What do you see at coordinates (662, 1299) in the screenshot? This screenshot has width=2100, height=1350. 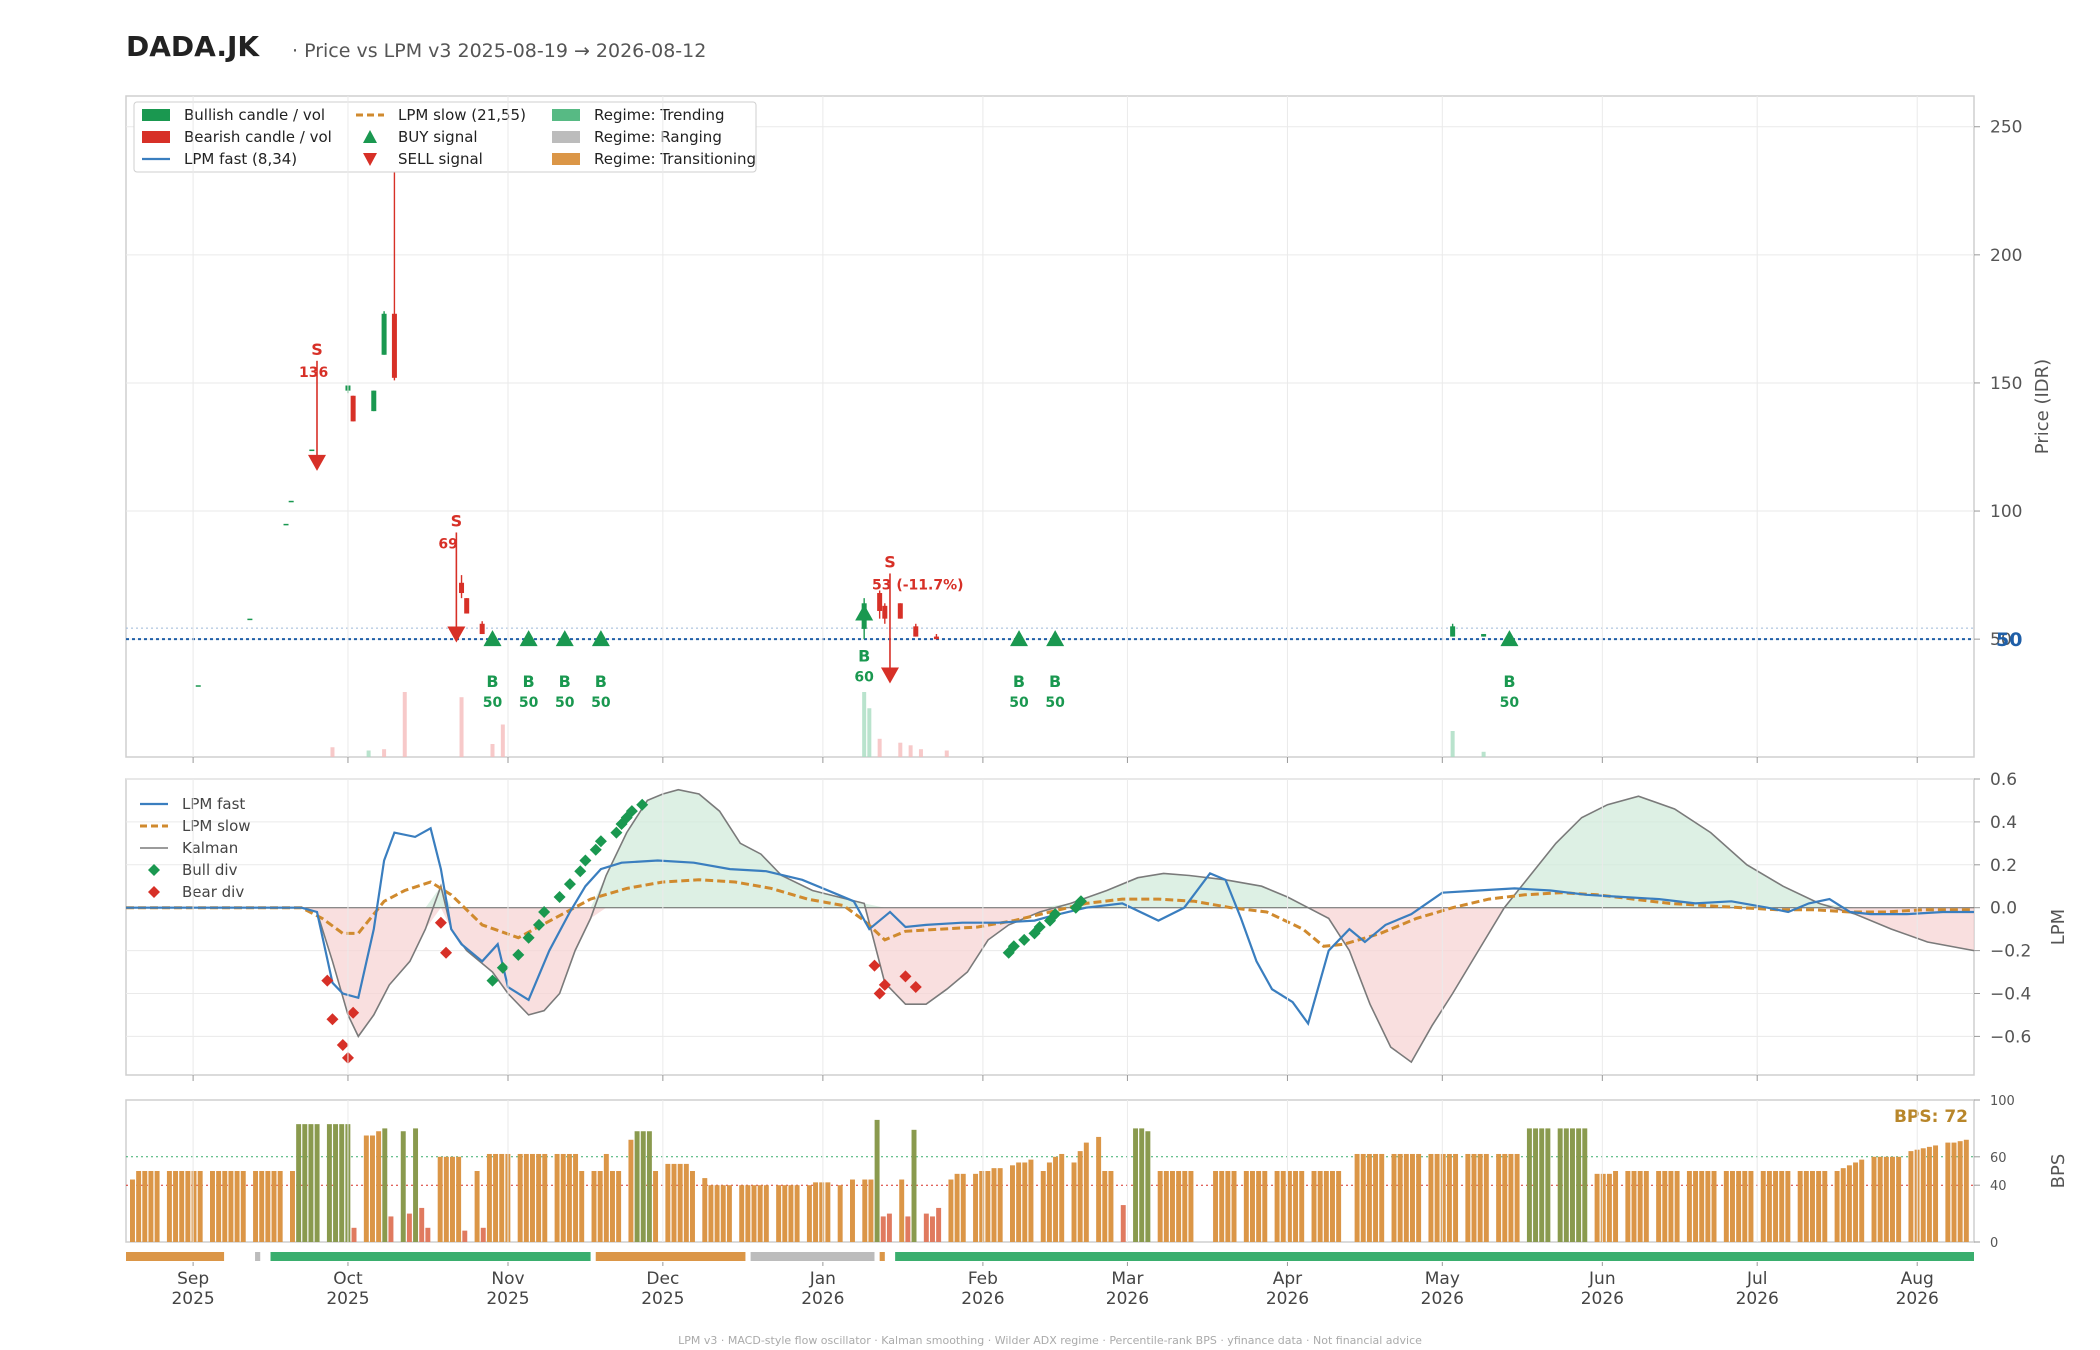 I see `x-tick-year: 2025` at bounding box center [662, 1299].